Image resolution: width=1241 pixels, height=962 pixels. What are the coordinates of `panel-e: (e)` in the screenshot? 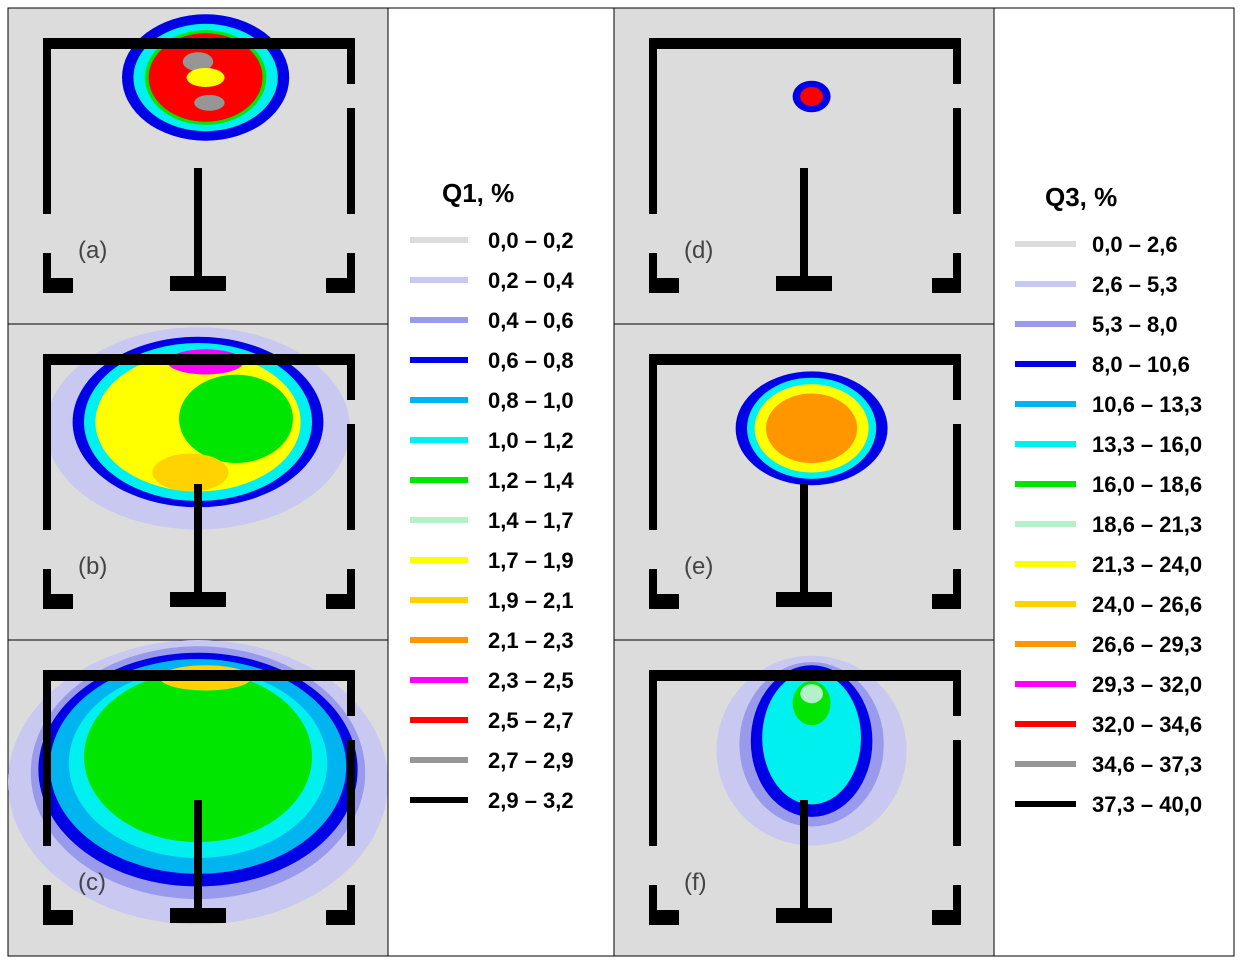 It's located at (804, 482).